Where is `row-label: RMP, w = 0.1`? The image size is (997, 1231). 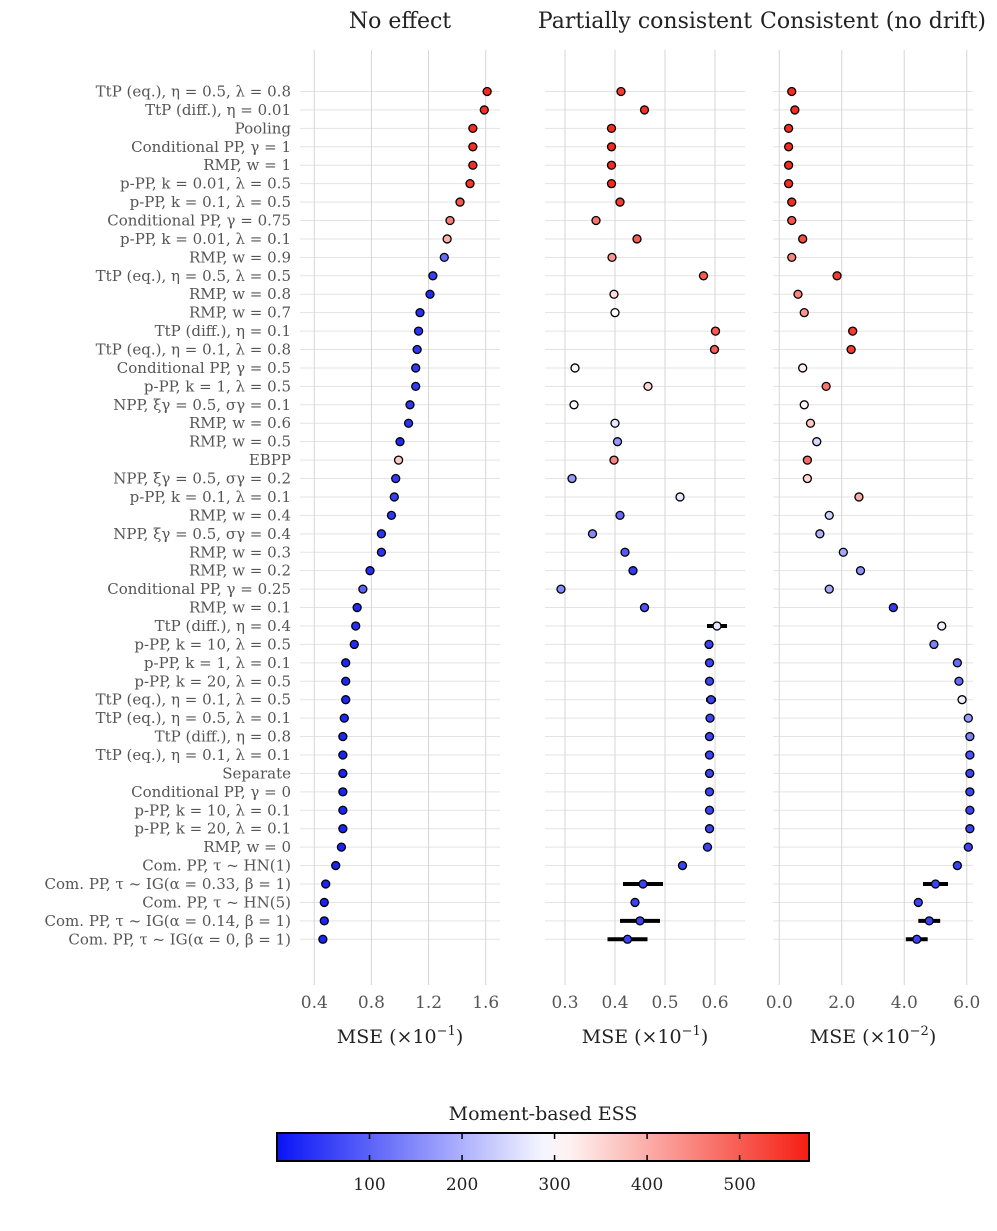
row-label: RMP, w = 0.1 is located at coordinates (240, 608).